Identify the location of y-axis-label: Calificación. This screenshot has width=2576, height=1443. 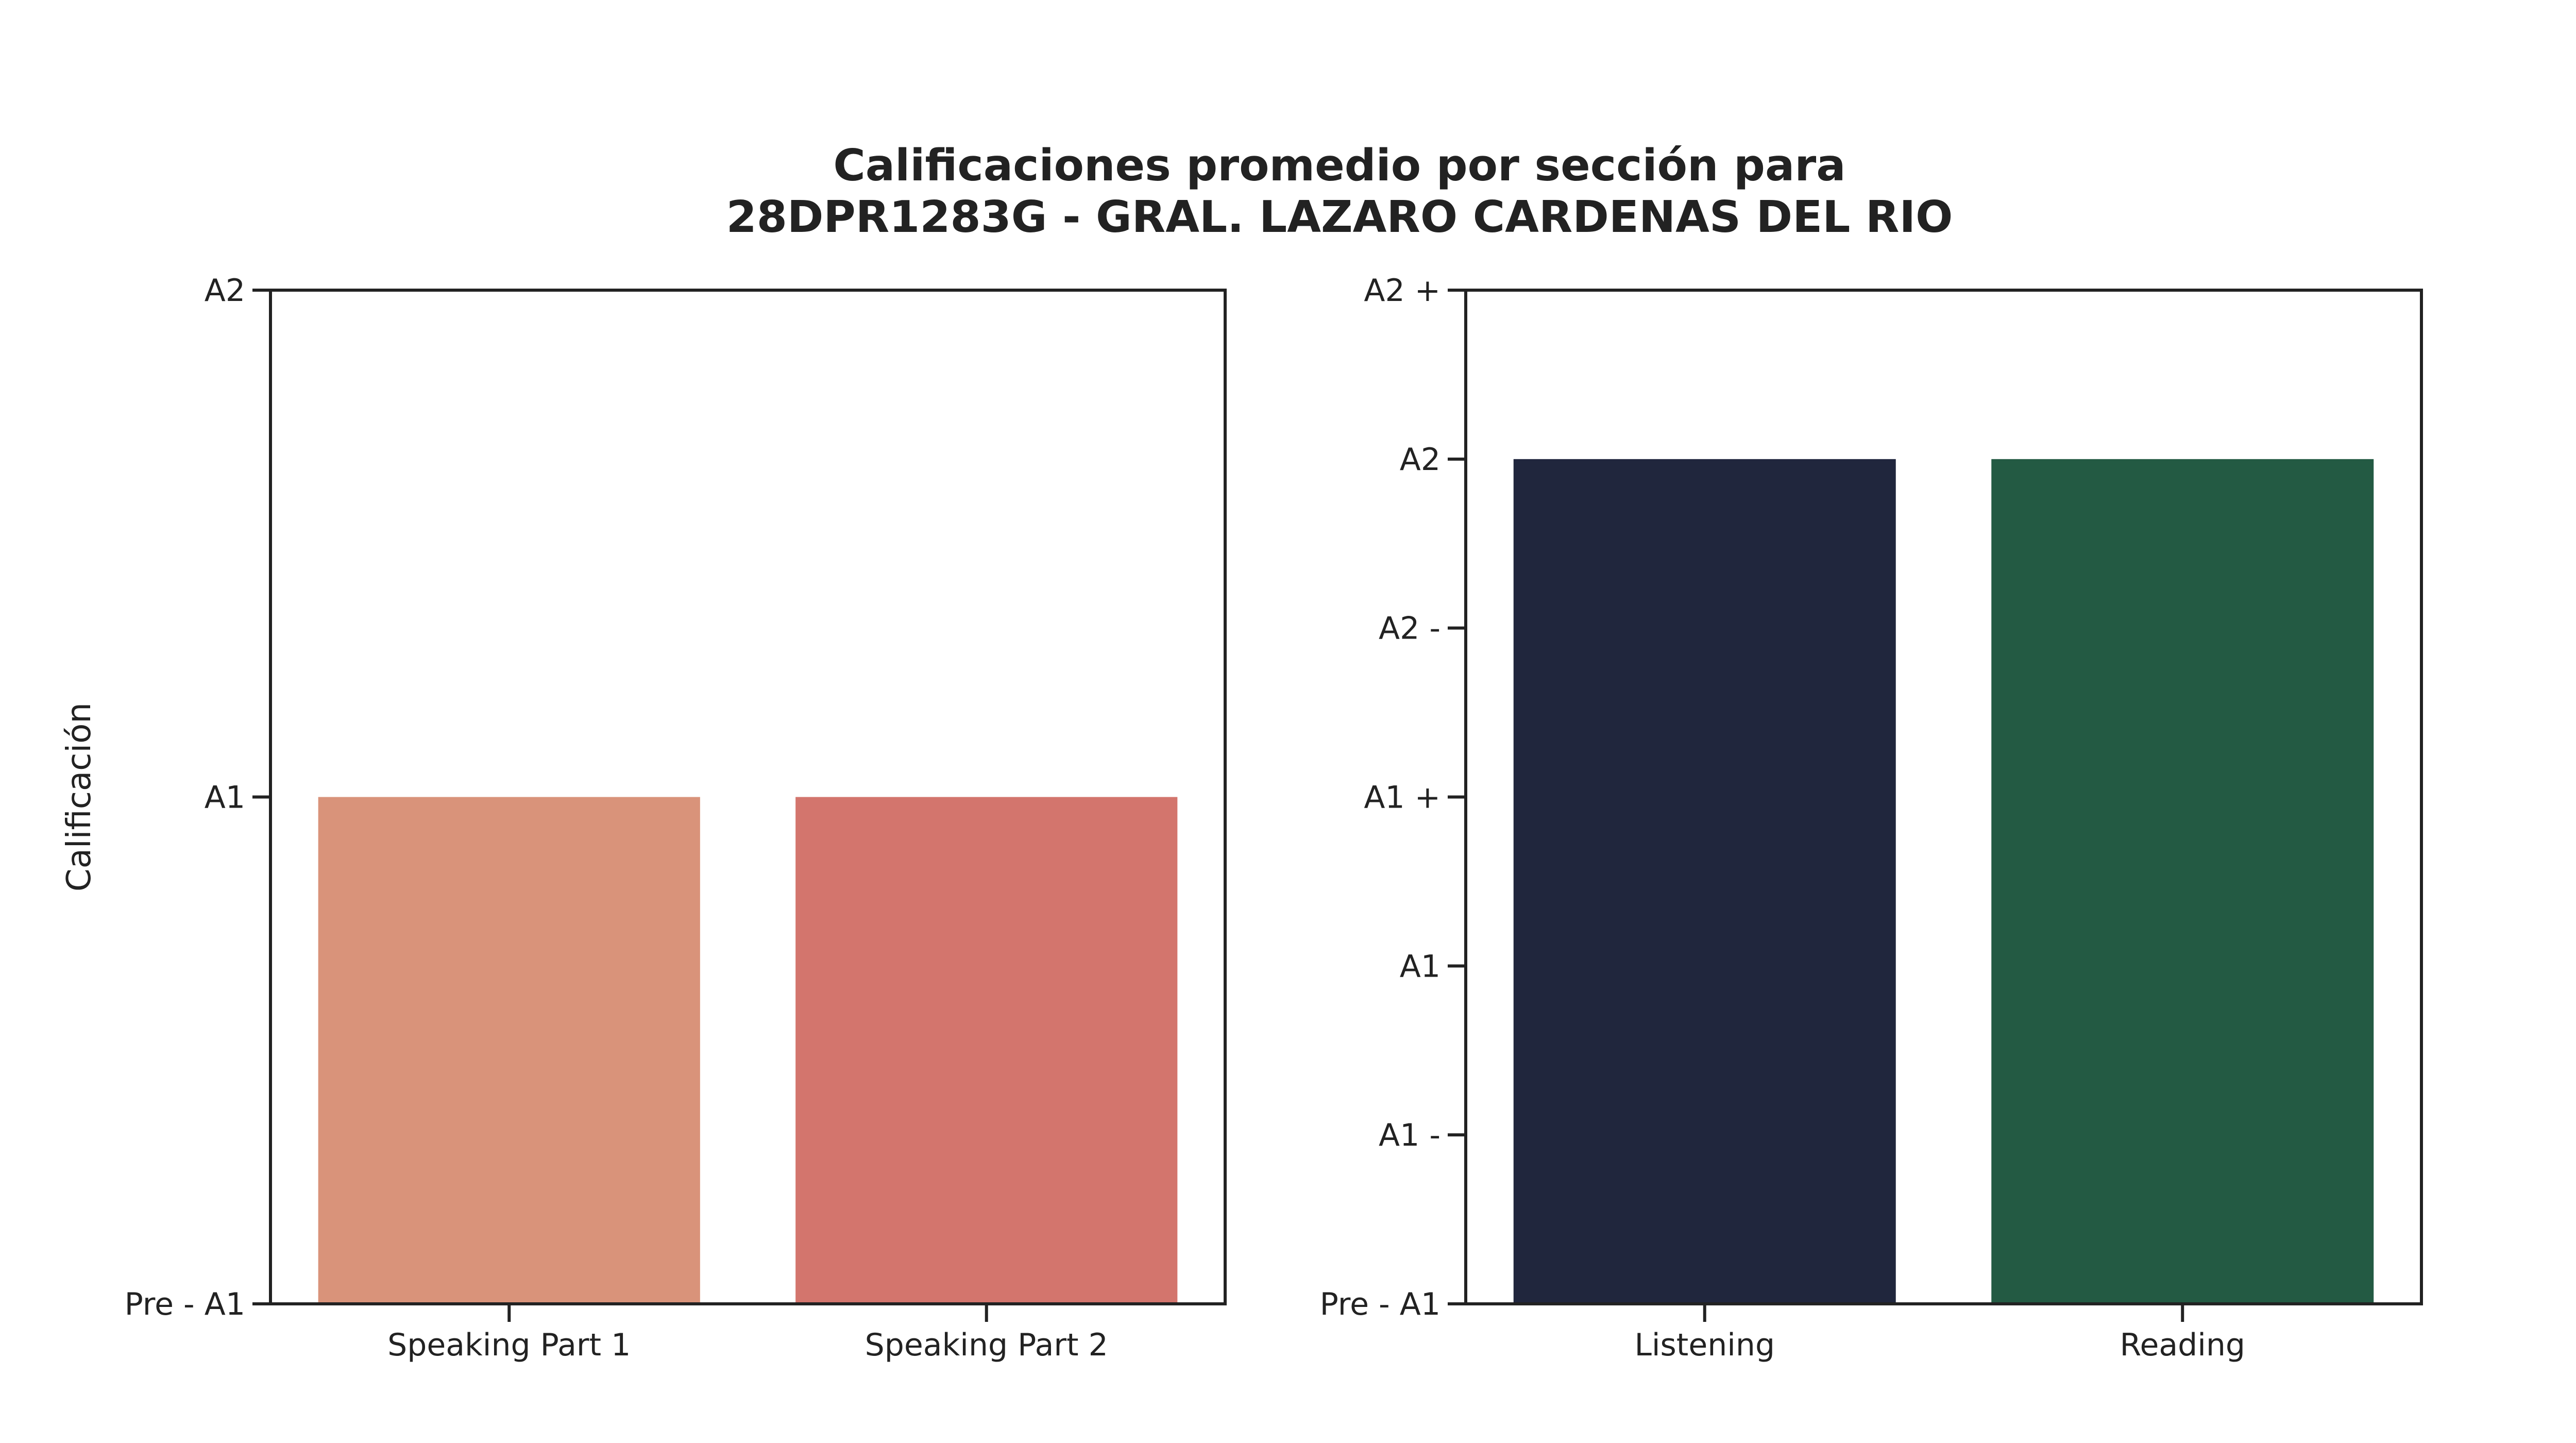
(79, 797).